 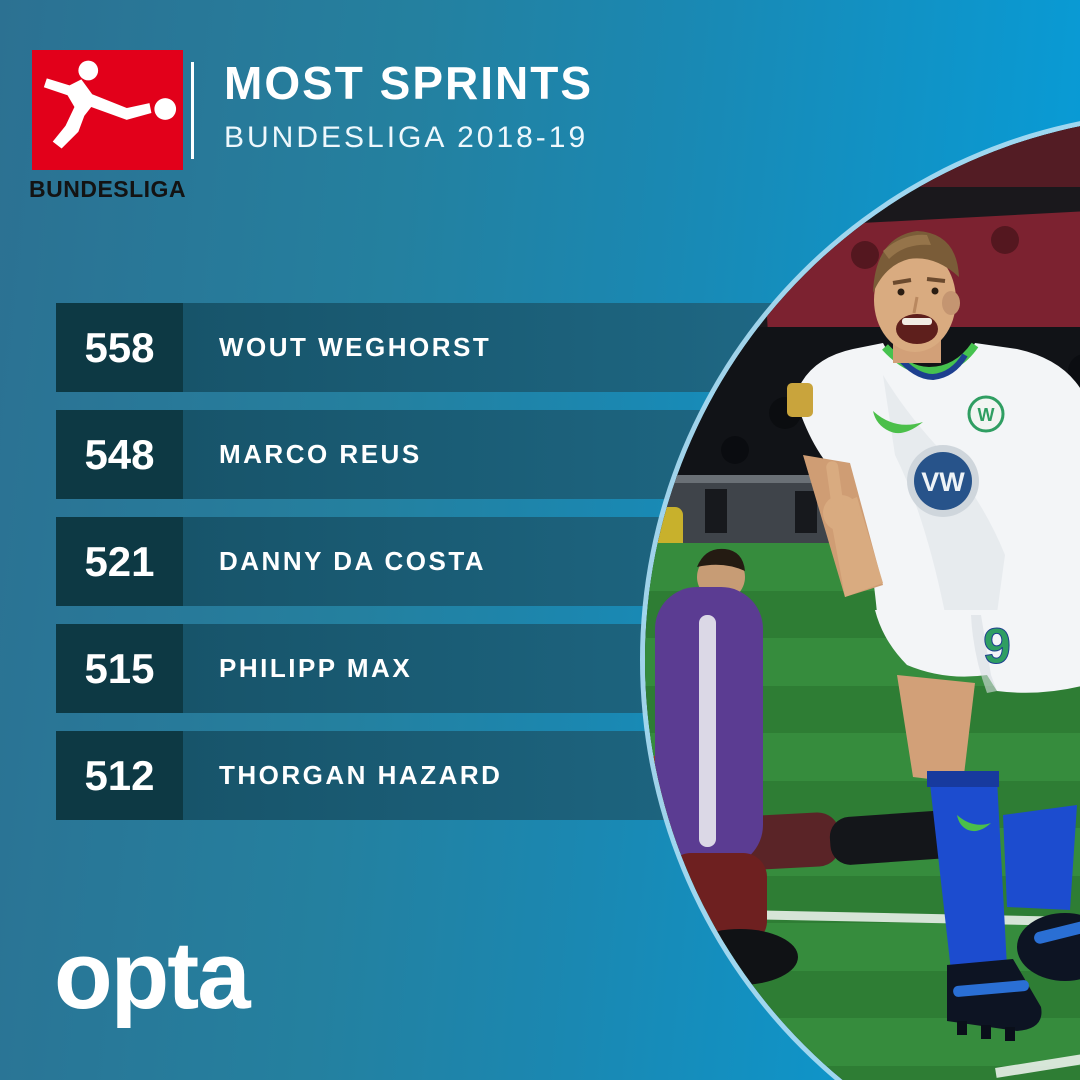 I want to click on bundesliga-logo, so click(x=107, y=110).